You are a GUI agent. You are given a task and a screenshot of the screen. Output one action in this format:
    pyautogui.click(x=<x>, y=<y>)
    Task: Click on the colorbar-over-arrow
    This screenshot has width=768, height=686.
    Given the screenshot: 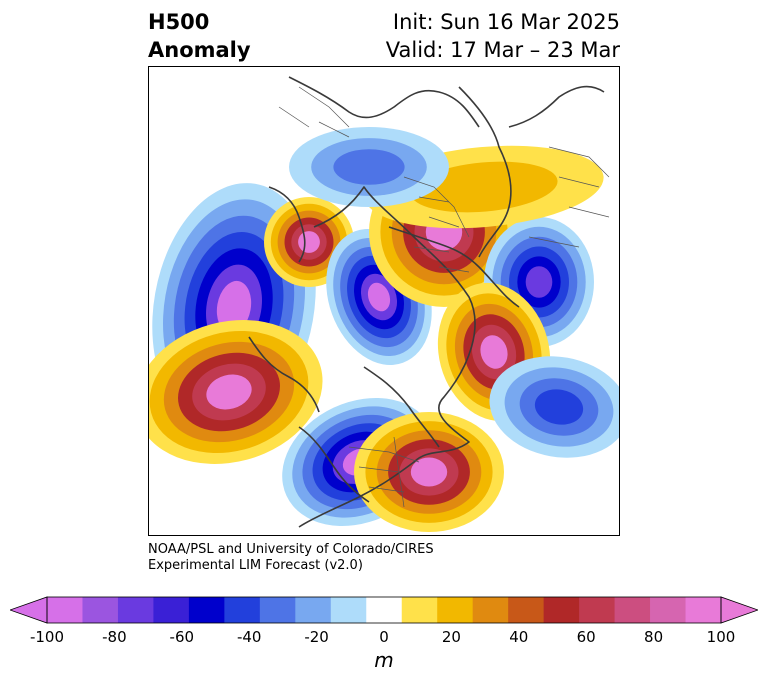 What is the action you would take?
    pyautogui.click(x=739, y=610)
    